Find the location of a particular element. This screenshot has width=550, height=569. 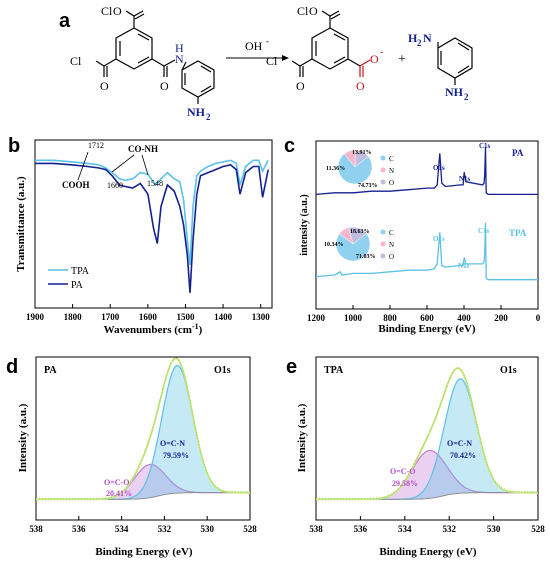

peak-percent-oco: 29.58% is located at coordinates (405, 483).